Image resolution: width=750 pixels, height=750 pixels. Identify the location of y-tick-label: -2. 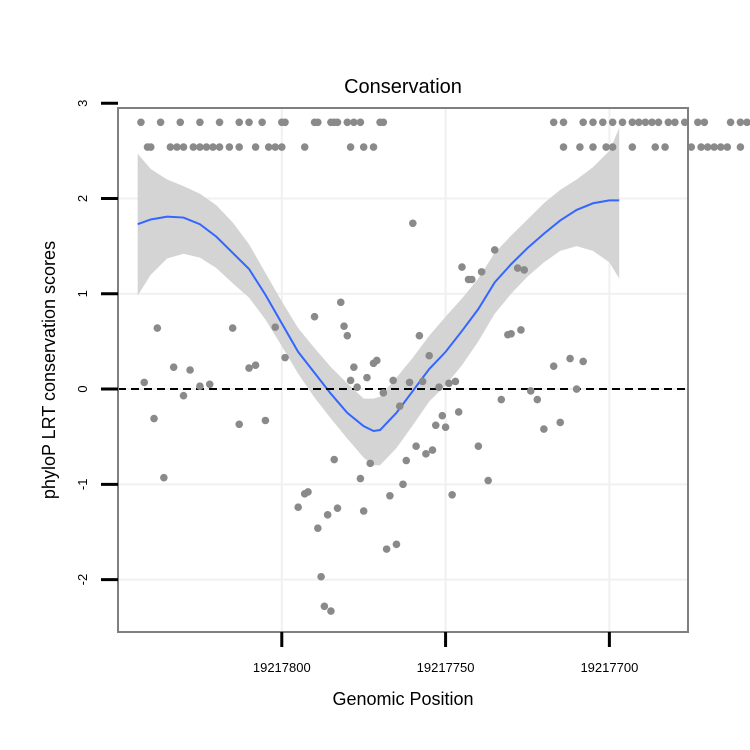
(82, 580).